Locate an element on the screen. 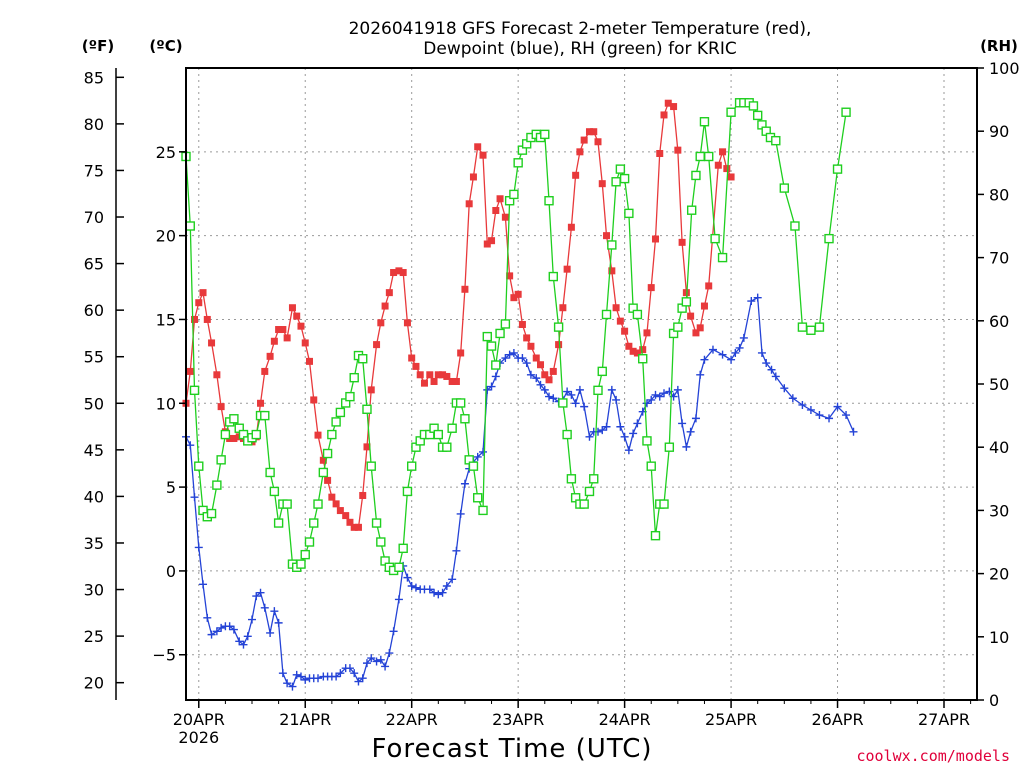  unit-label-fahrenheit: (ºF) is located at coordinates (98, 46).